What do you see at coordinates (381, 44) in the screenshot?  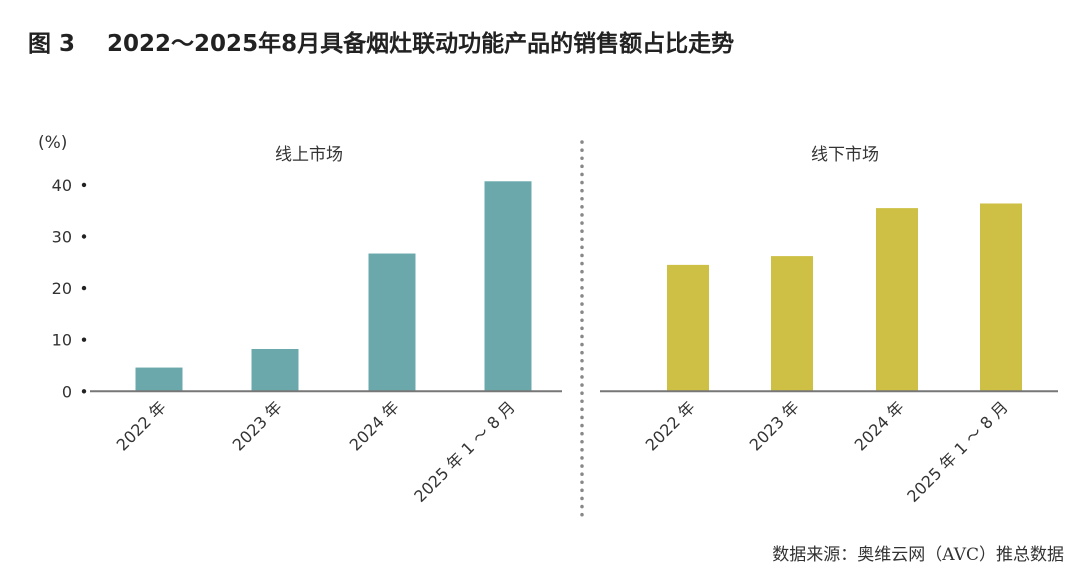 I see `chart-title: 图 3 2022～2025年8月具备烟灶联动功能产品的销售额占比走势` at bounding box center [381, 44].